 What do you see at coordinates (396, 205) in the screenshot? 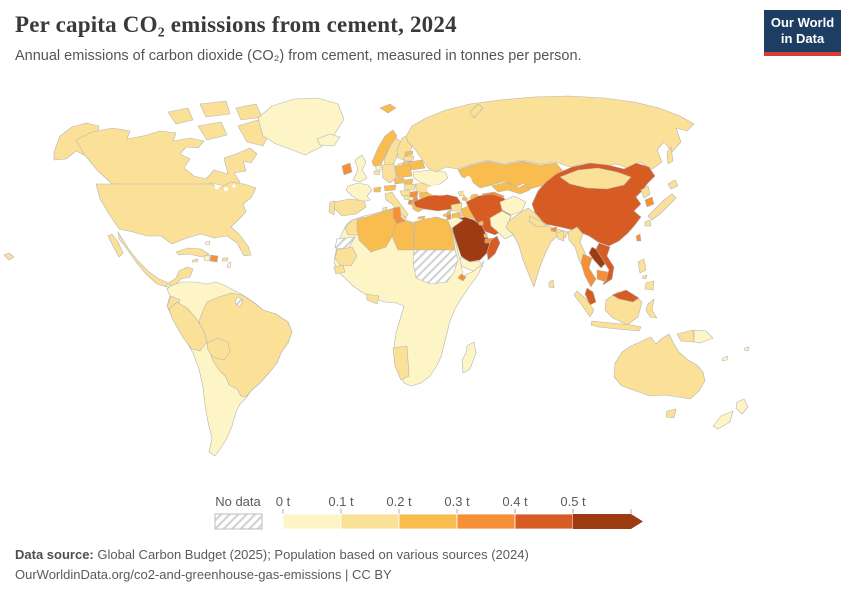
I see `country-italy` at bounding box center [396, 205].